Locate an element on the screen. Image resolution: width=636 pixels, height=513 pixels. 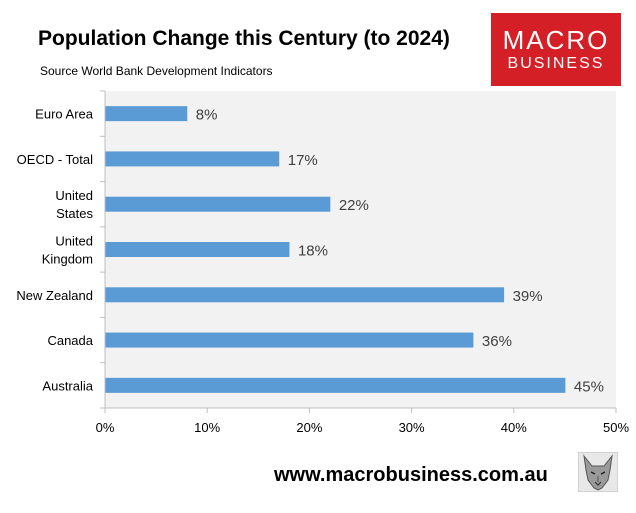
footer-url: www.macrobusiness.com.au is located at coordinates (411, 475).